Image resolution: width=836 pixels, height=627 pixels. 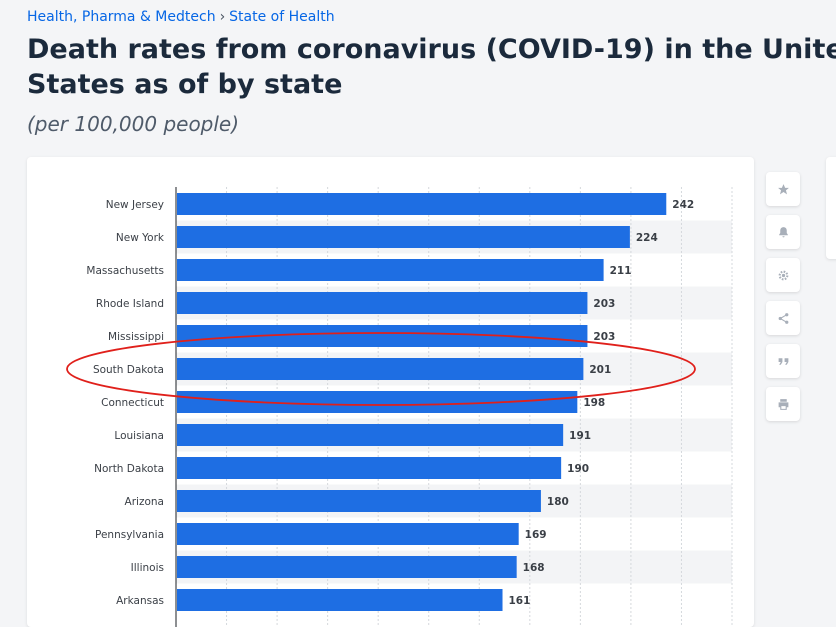 What do you see at coordinates (282, 17) in the screenshot?
I see `breadcrumb-topic-link: State of Health` at bounding box center [282, 17].